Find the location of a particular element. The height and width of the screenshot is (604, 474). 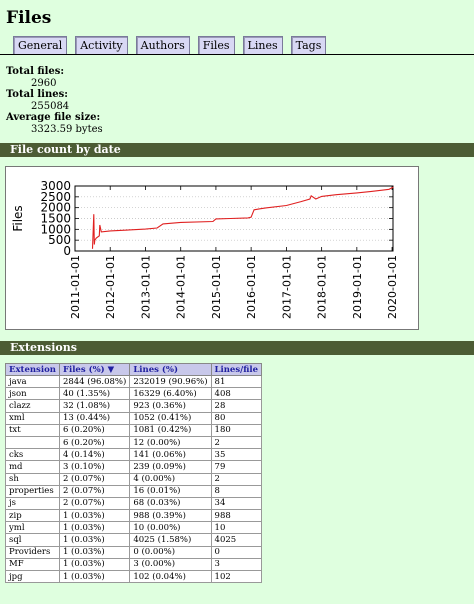

x-tick-label: 2012-01-01 is located at coordinates (110, 287).